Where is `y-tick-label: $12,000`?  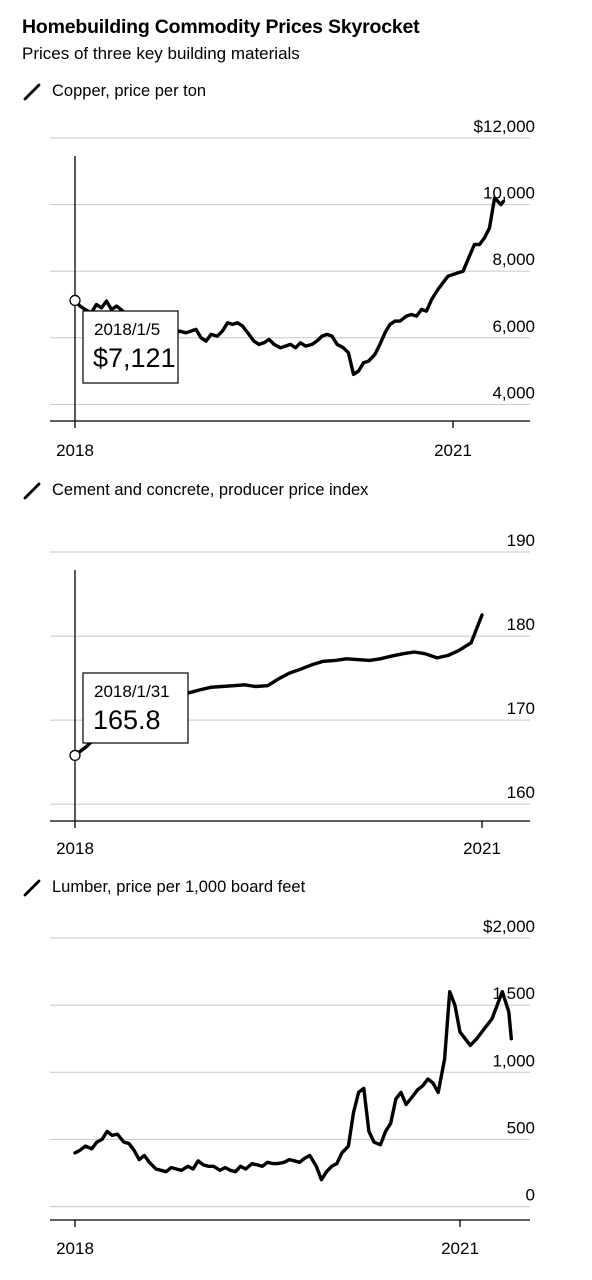
y-tick-label: $12,000 is located at coordinates (504, 126).